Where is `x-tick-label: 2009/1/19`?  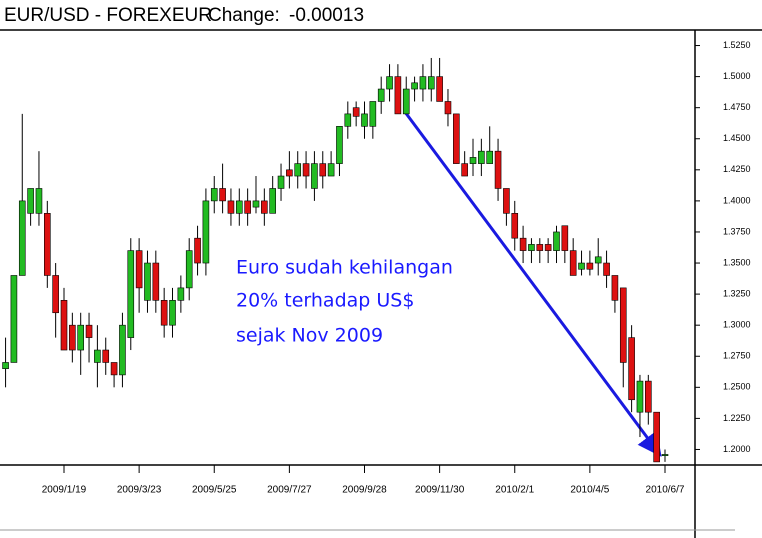
x-tick-label: 2009/1/19 is located at coordinates (64, 490).